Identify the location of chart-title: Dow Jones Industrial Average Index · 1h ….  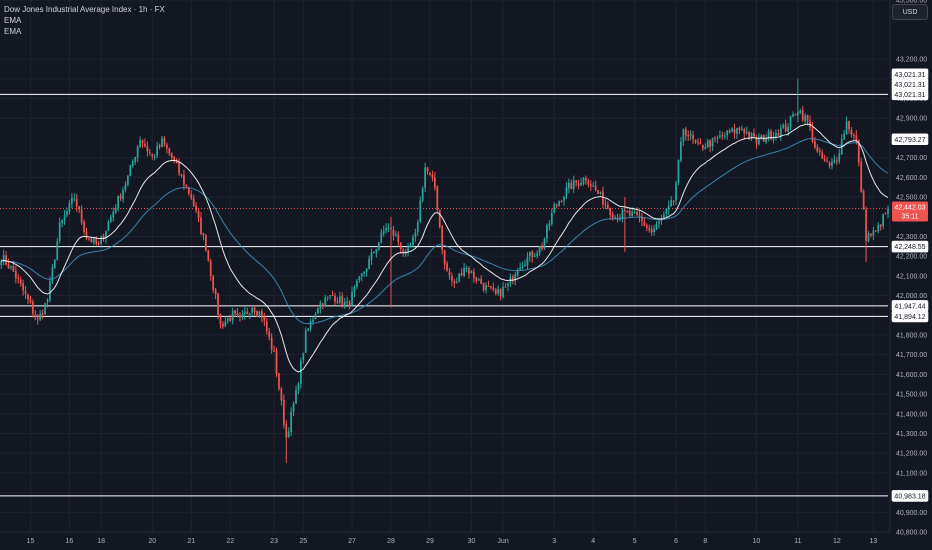
(84, 9).